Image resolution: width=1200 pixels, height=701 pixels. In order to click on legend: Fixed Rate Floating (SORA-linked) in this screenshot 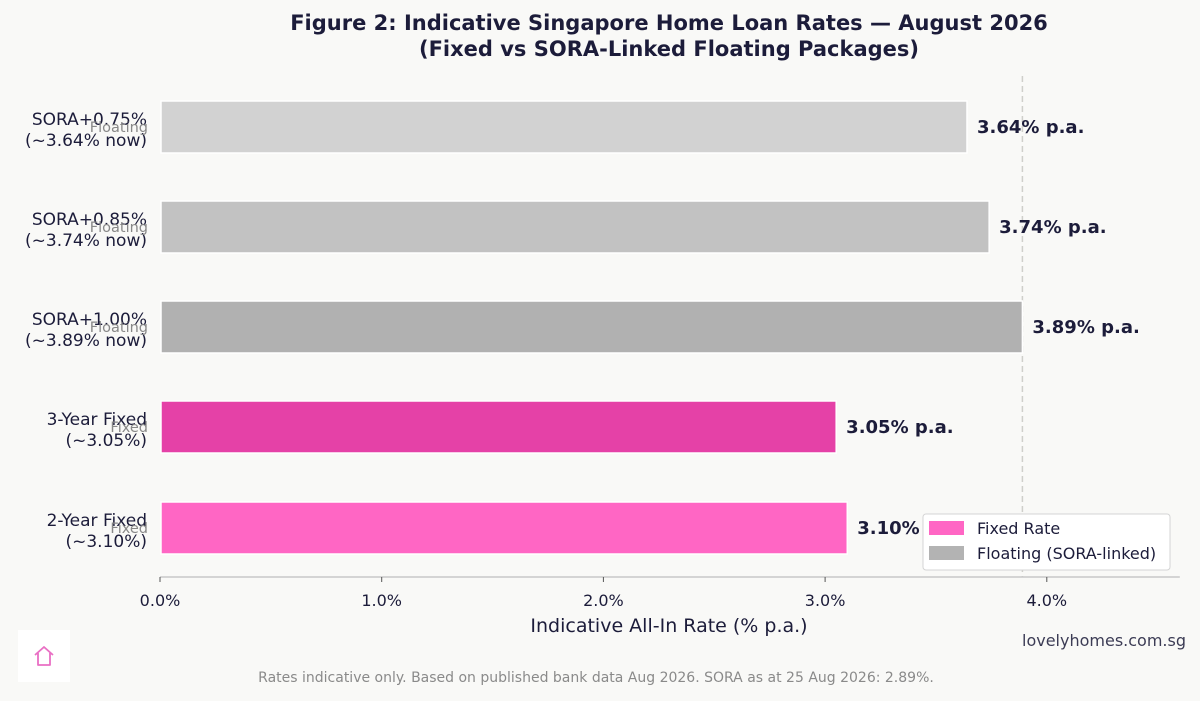, I will do `click(1046, 542)`.